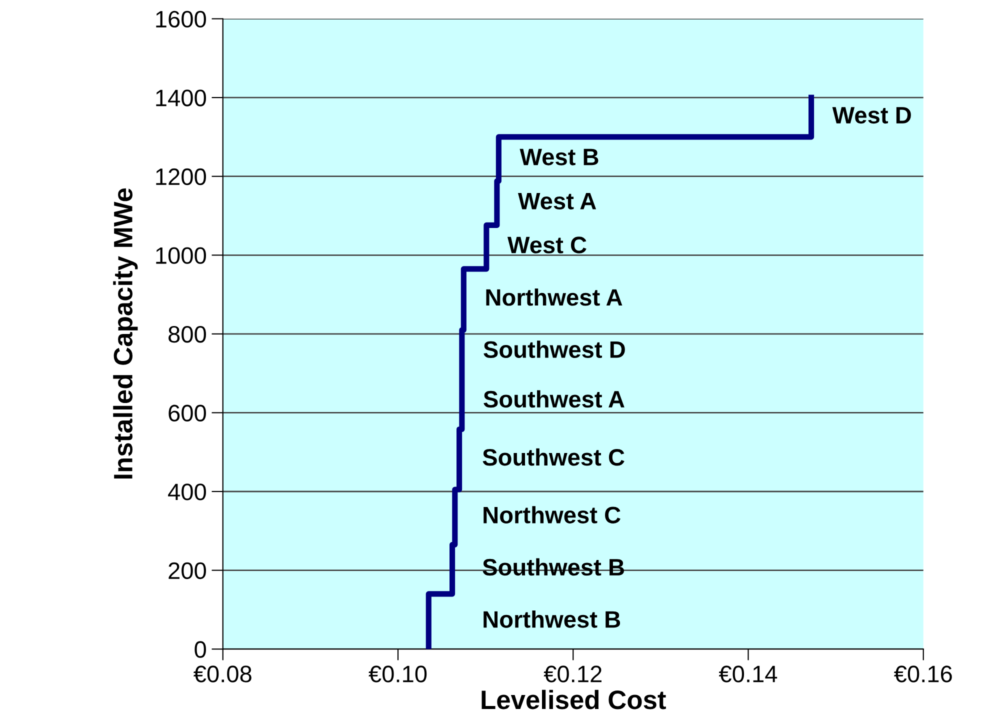  I want to click on annotation: Northwest A, so click(554, 297).